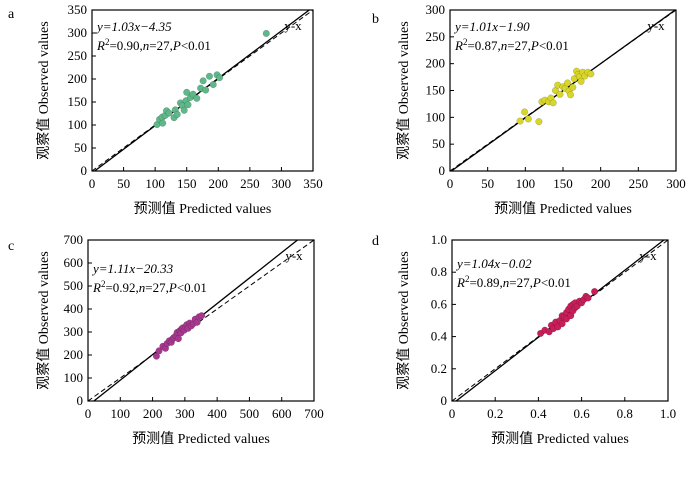 The height and width of the screenshot is (480, 700). I want to click on x-tick-label: 600, so click(282, 413).